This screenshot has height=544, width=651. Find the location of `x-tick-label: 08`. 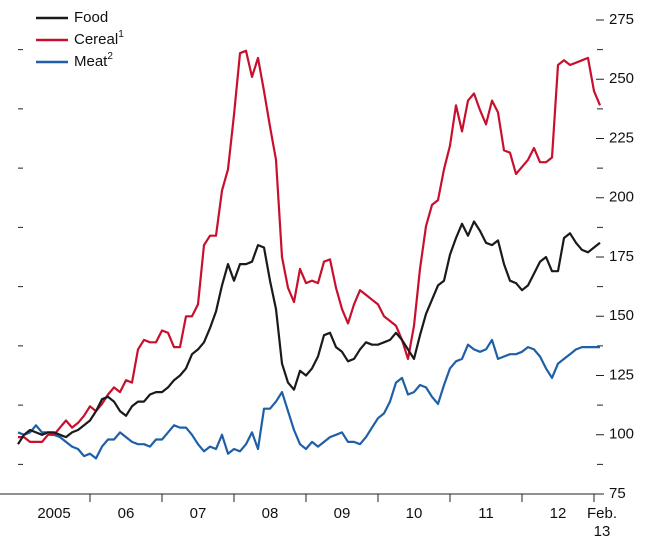

x-tick-label: 08 is located at coordinates (270, 513).